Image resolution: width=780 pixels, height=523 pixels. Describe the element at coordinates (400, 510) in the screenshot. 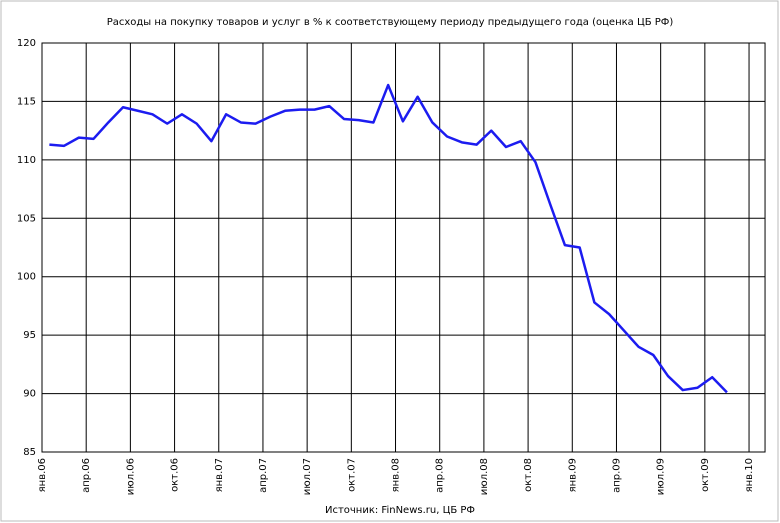

I see `source-note: Источник: FinNews.ru, ЦБ РФ` at that location.